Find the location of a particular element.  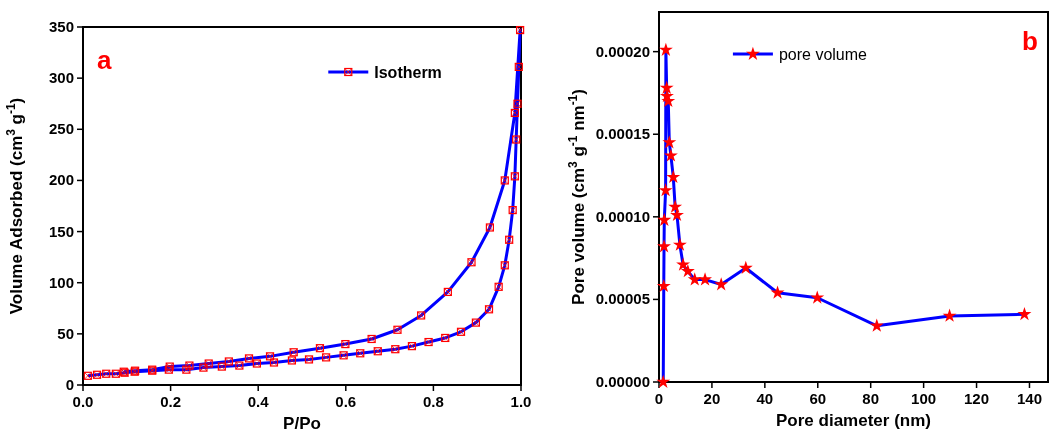

x-tick-label: 0.0 is located at coordinates (83, 401).